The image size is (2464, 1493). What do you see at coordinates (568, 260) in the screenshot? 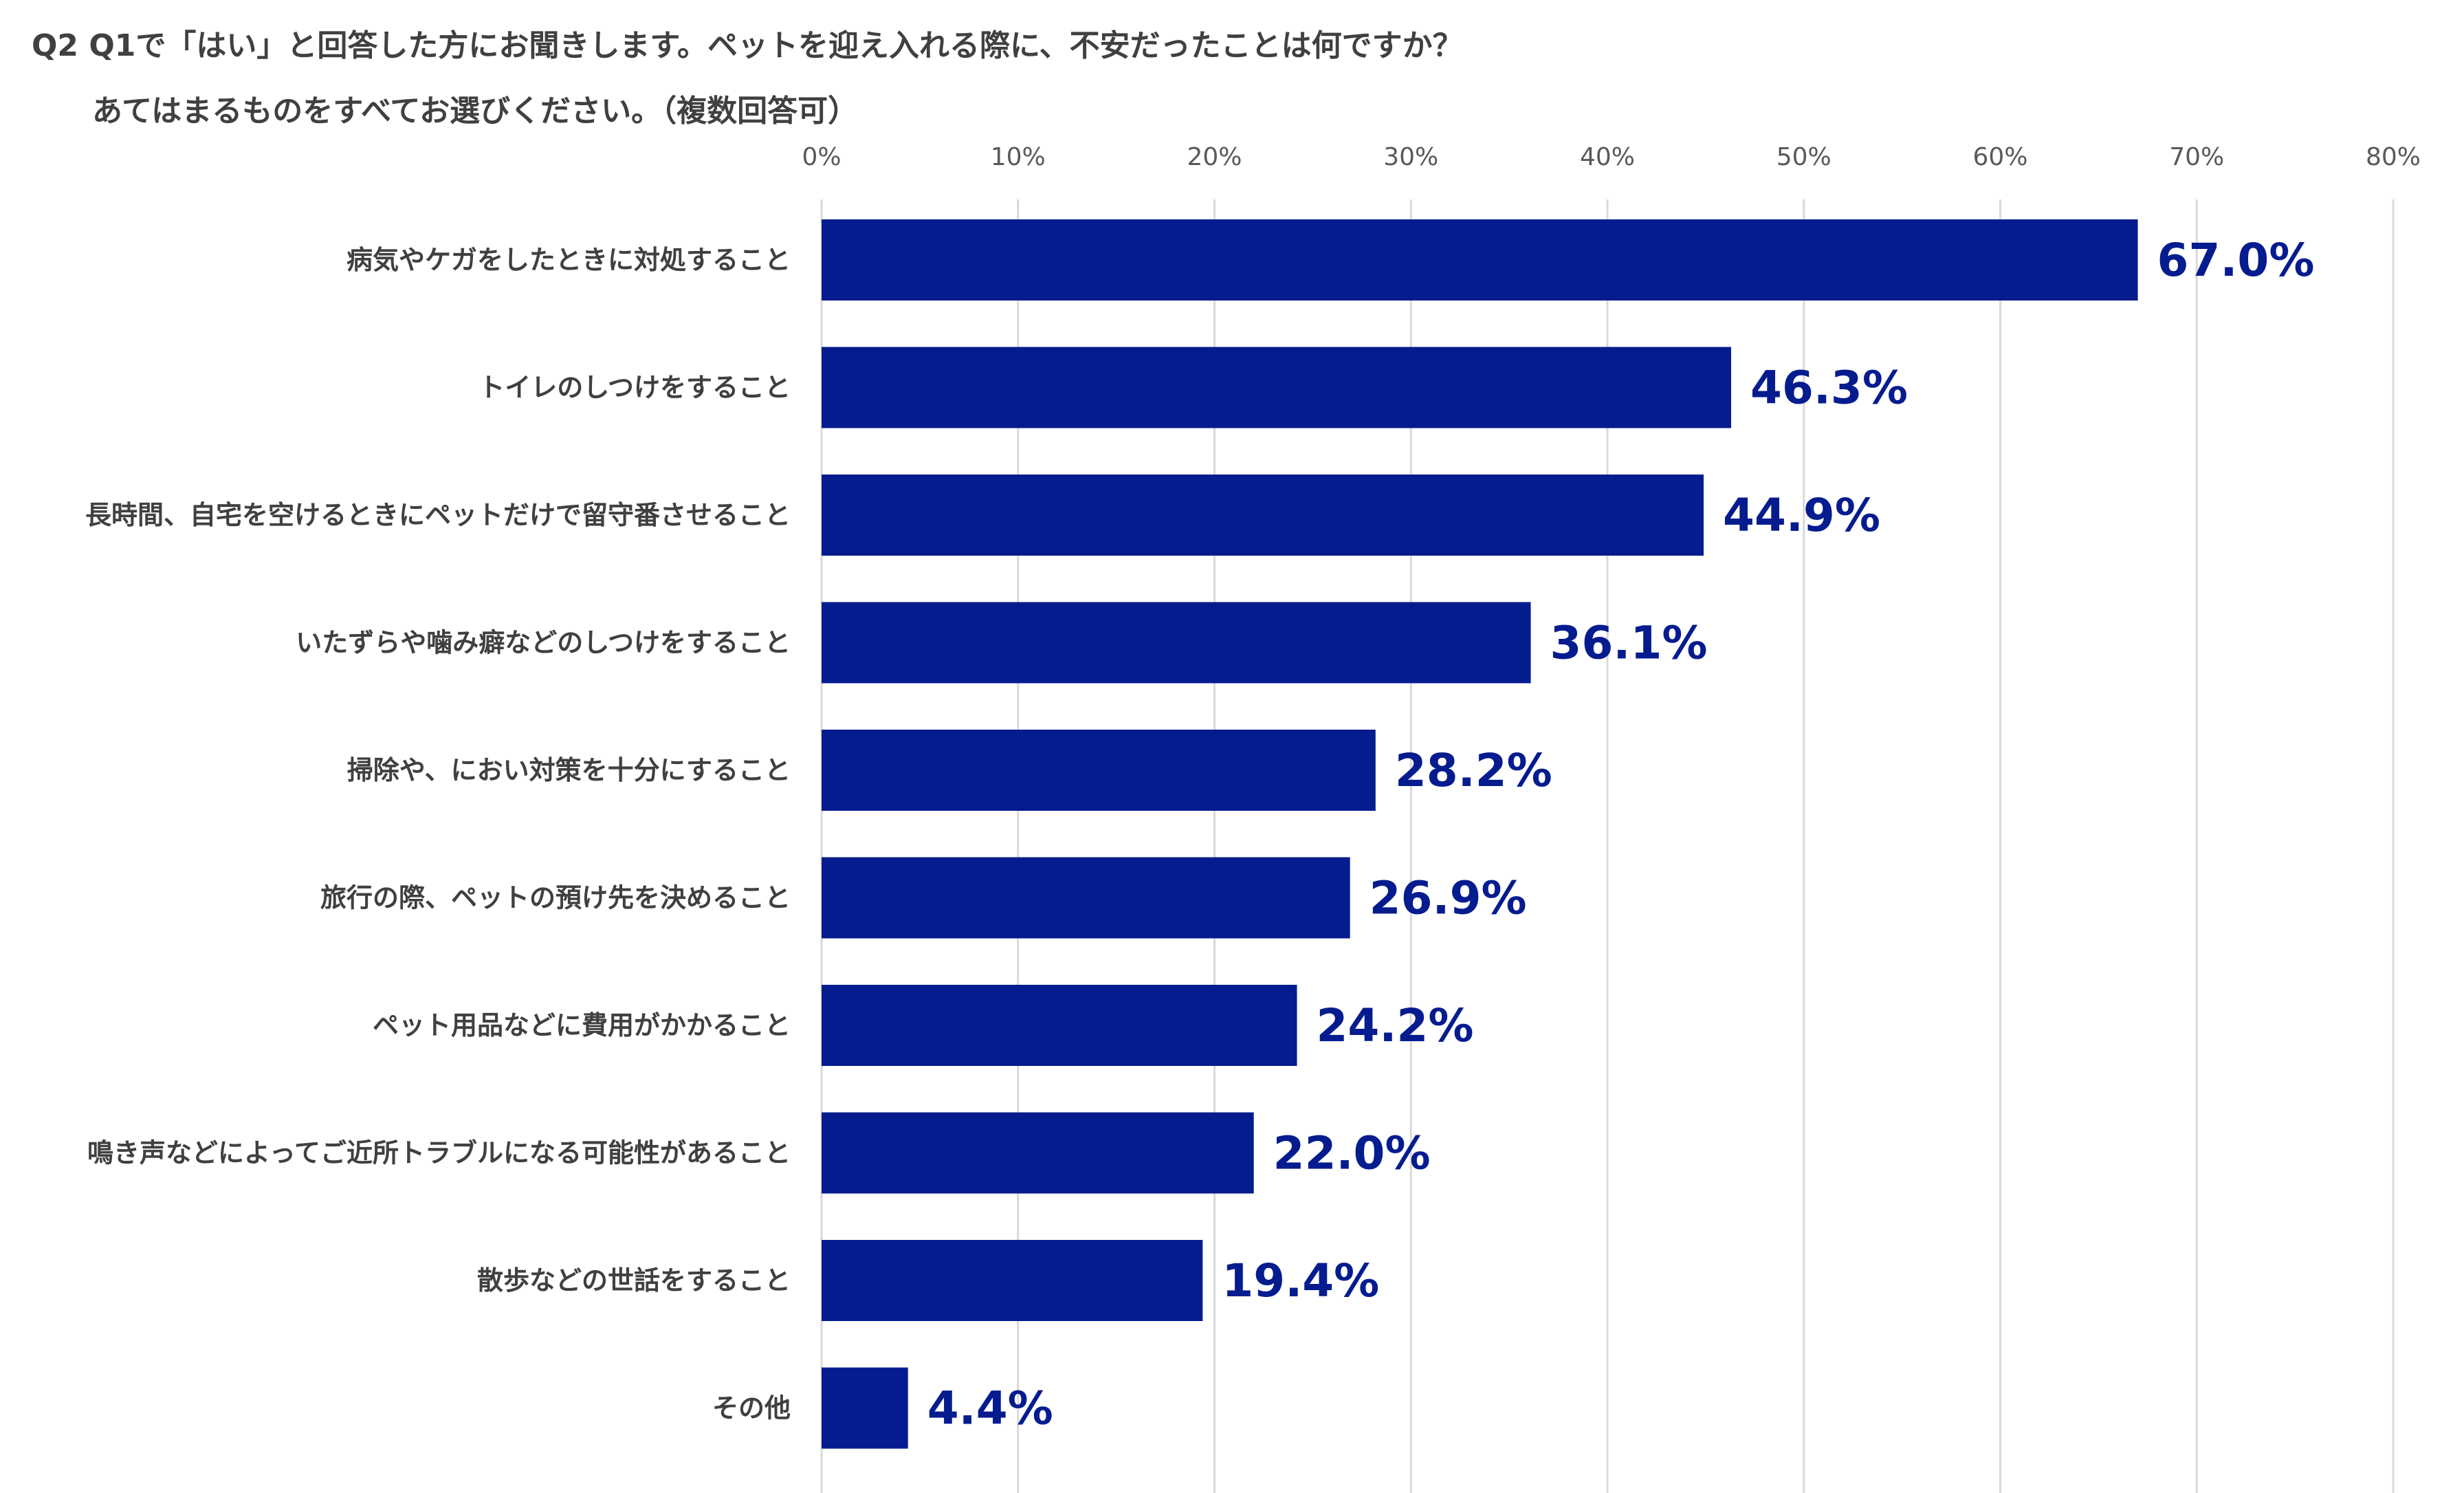
I see `category-label: 病気やケガをしたときに対処すること` at bounding box center [568, 260].